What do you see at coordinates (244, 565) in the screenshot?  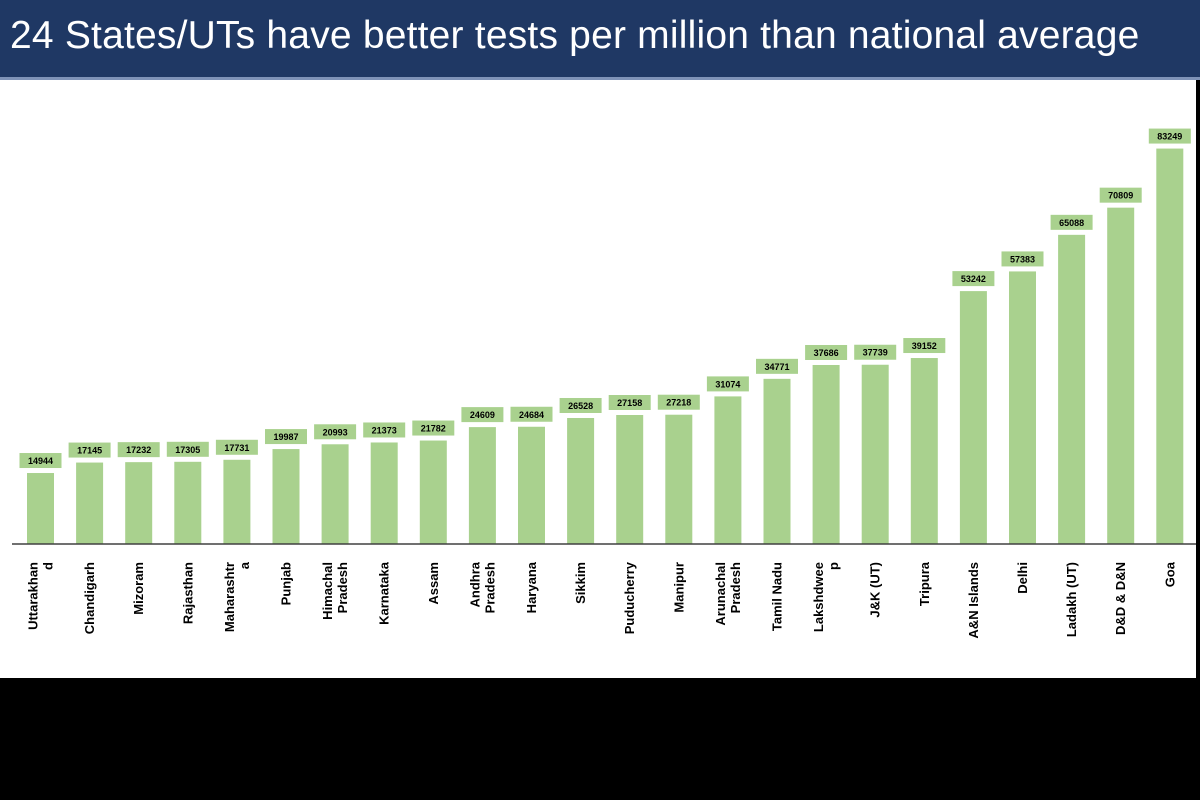 I see `category-label-line: a` at bounding box center [244, 565].